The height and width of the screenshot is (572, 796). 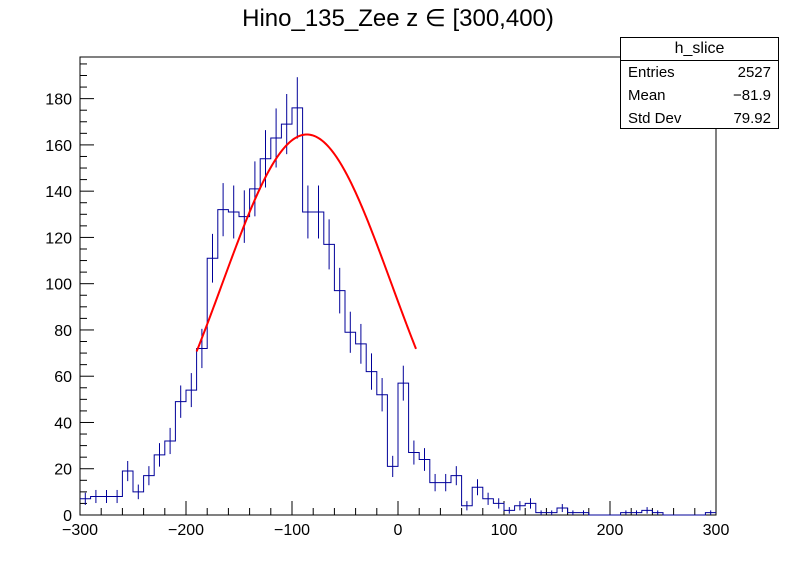 I want to click on stats-mean-value: −81.9, so click(x=752, y=95).